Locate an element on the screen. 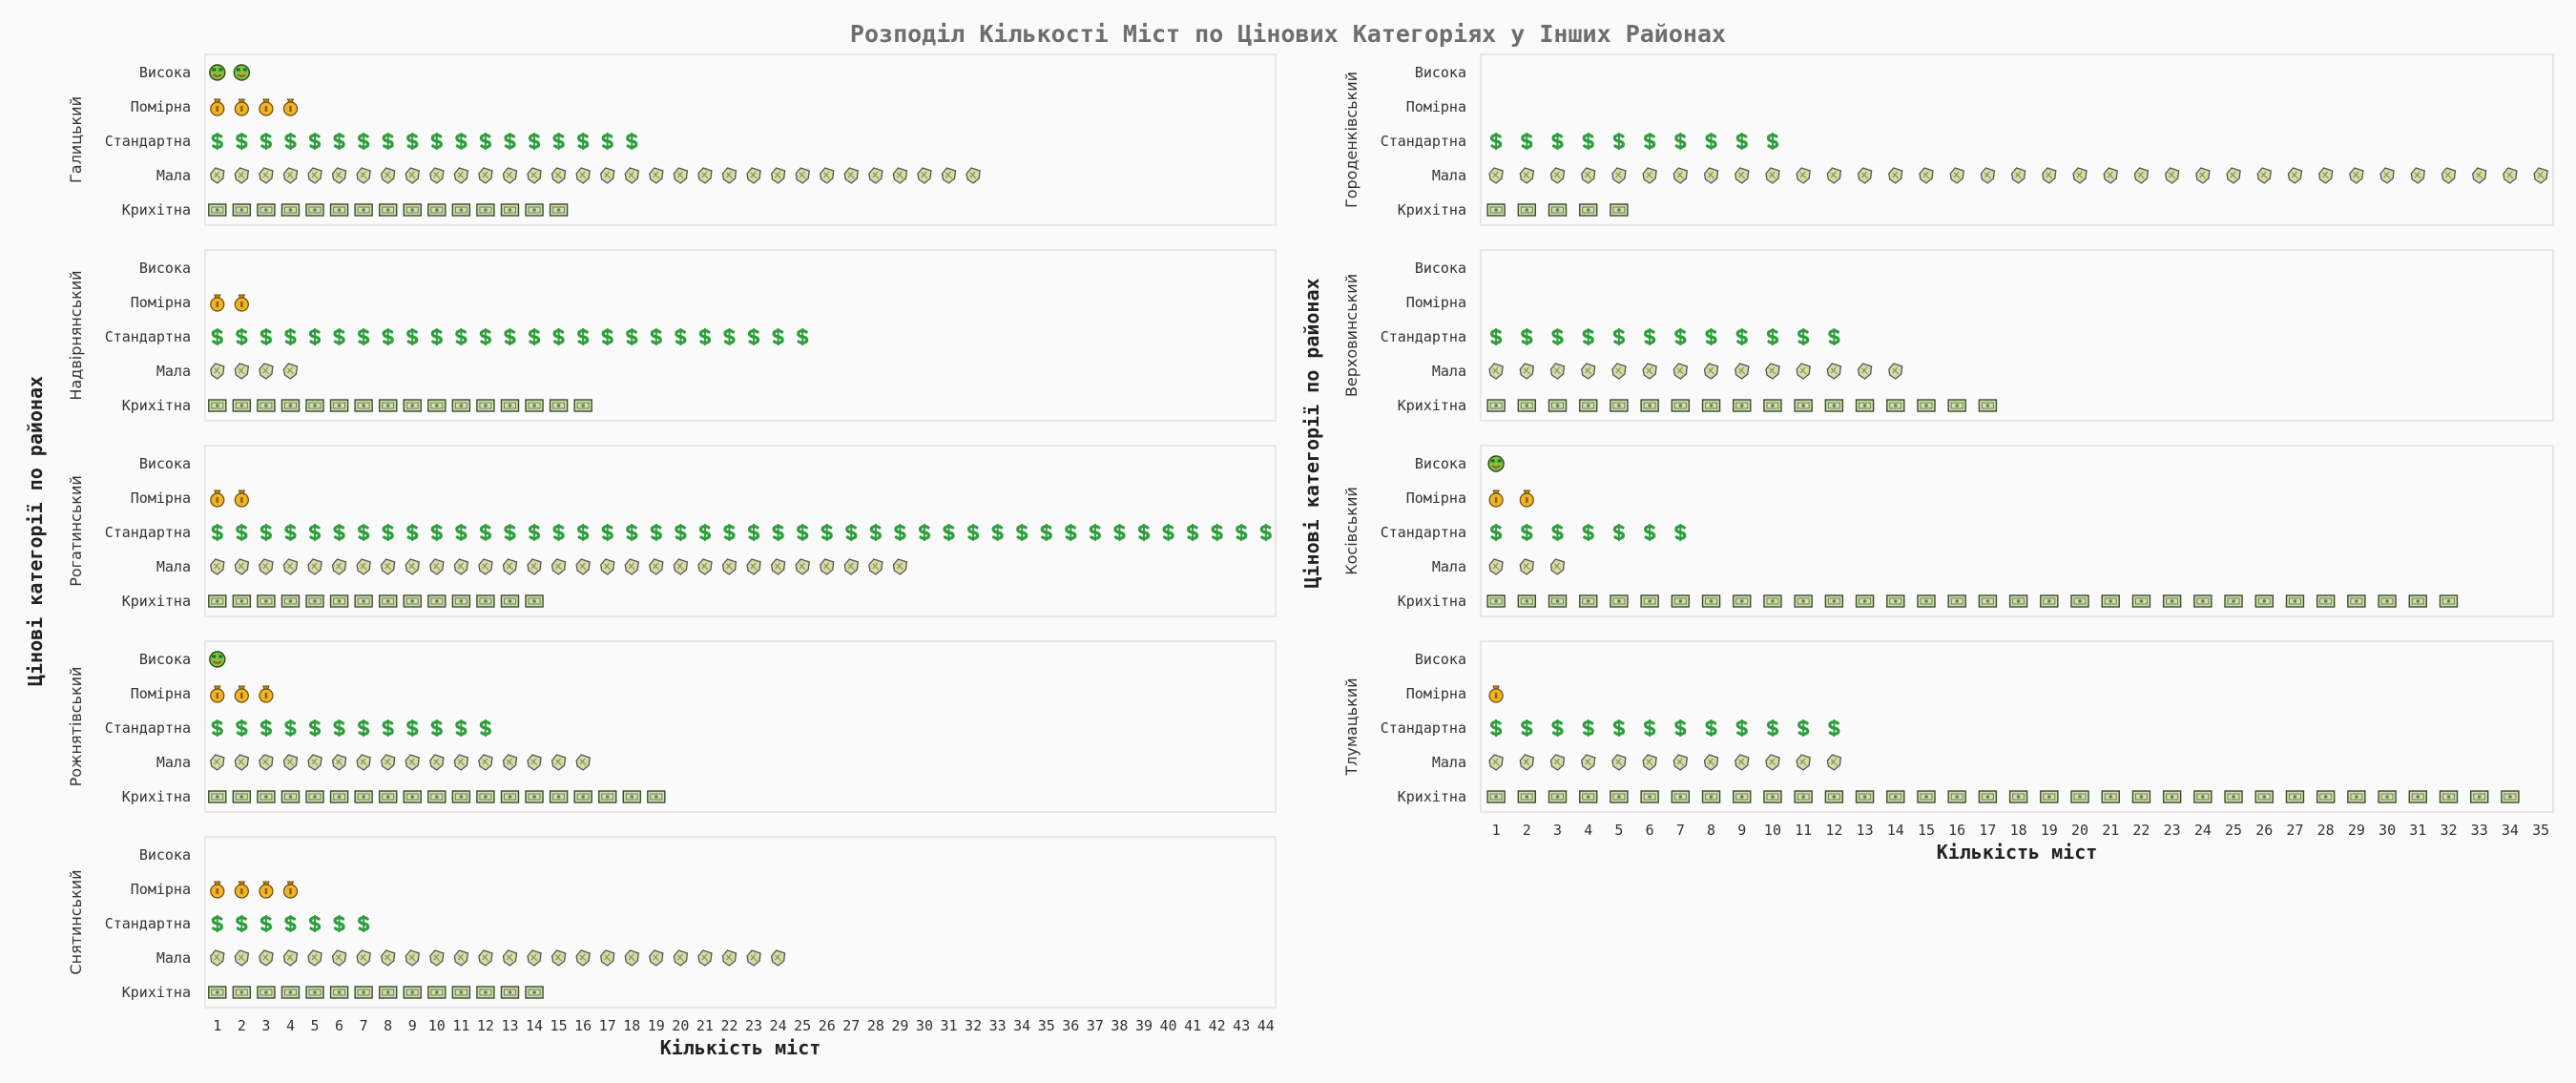 Image resolution: width=2576 pixels, height=1083 pixels. x-tick-label: 14 is located at coordinates (1895, 830).